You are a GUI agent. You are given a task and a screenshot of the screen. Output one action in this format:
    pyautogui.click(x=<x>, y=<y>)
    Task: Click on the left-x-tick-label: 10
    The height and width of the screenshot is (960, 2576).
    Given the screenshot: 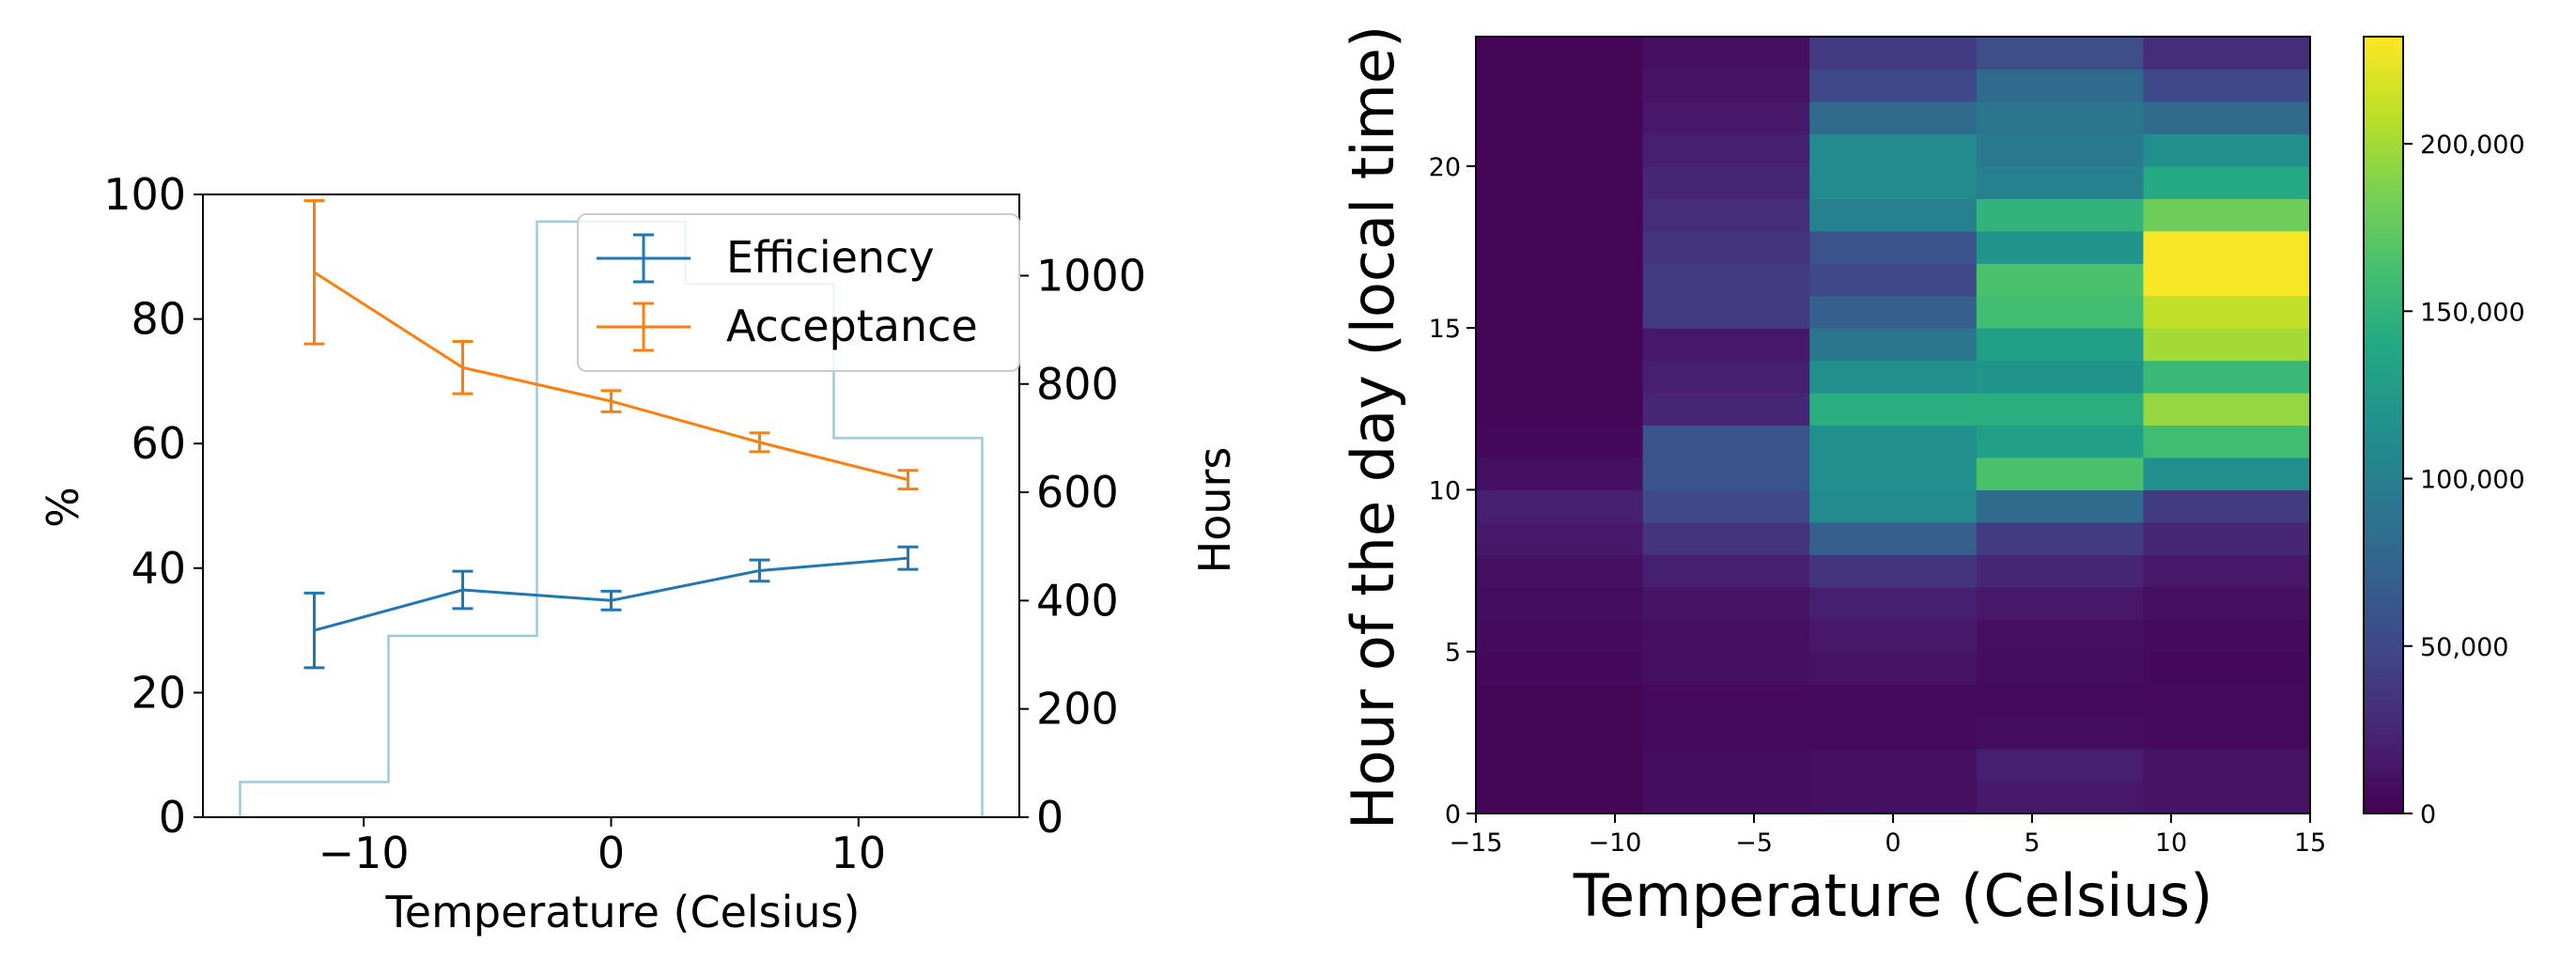 What is the action you would take?
    pyautogui.click(x=859, y=853)
    